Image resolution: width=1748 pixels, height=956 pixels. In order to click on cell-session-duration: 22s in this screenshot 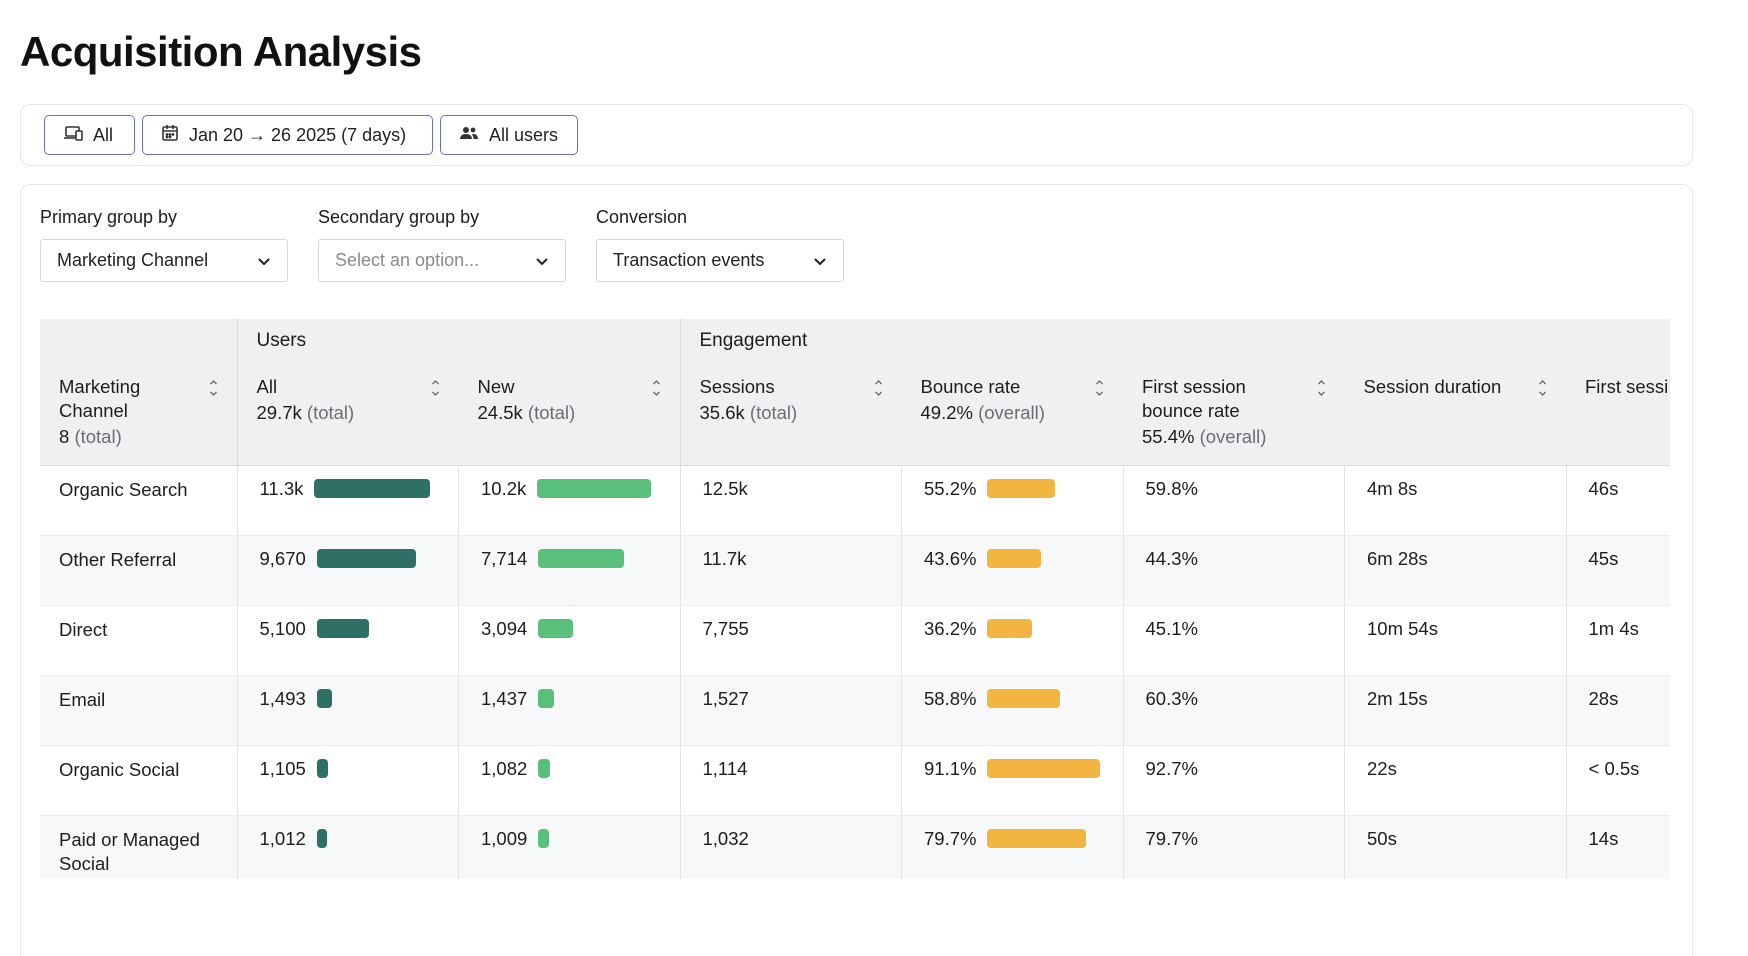, I will do `click(1455, 780)`.